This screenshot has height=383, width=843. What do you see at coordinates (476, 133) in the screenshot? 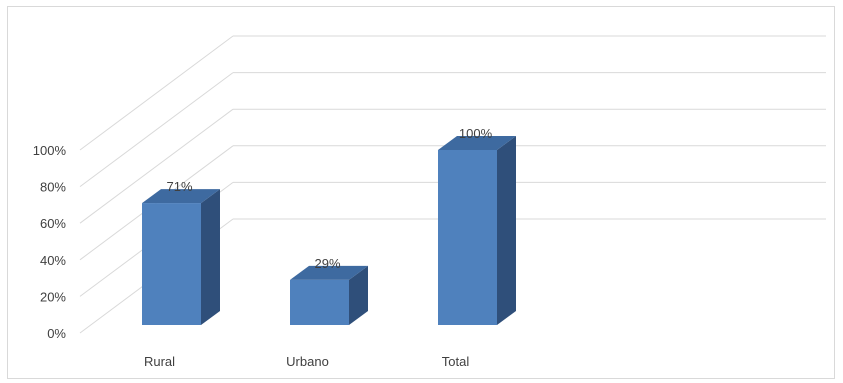
I see `data-label: 100%` at bounding box center [476, 133].